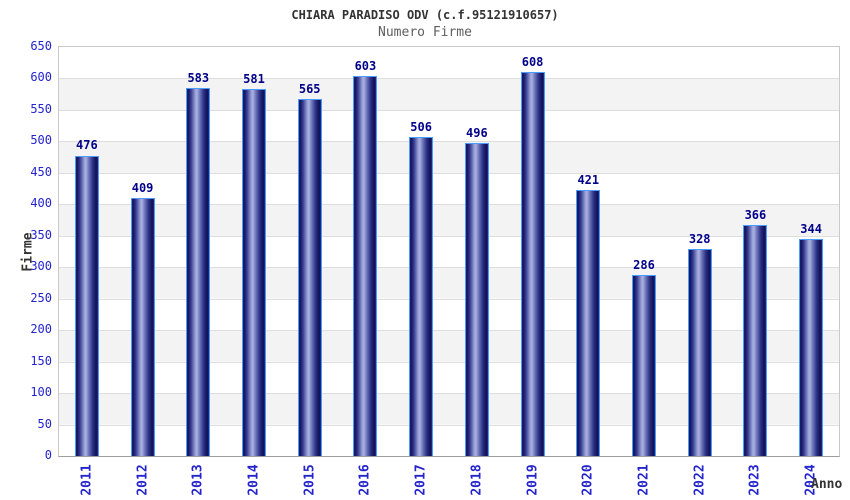  I want to click on y-tick-label: 350, so click(41, 234).